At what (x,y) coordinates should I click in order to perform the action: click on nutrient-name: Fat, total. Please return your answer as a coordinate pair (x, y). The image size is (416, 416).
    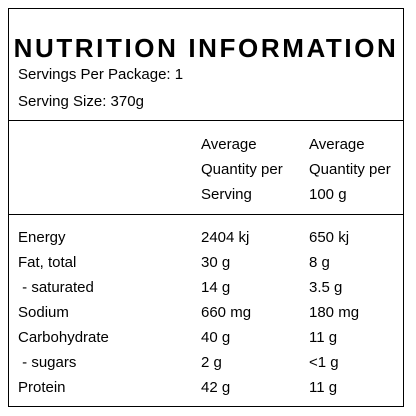
    Looking at the image, I should click on (47, 262).